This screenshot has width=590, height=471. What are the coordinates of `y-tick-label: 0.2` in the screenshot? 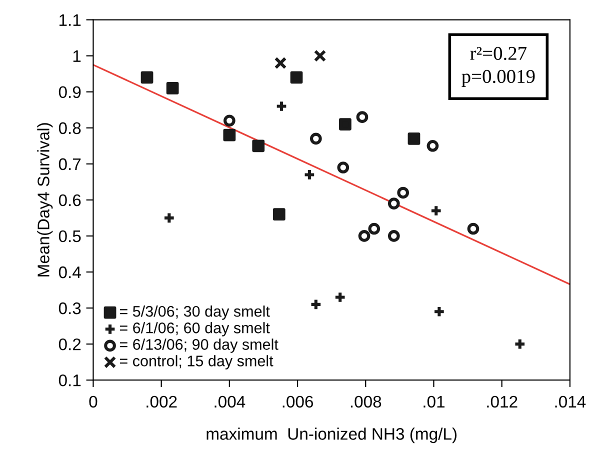 It's located at (69, 344).